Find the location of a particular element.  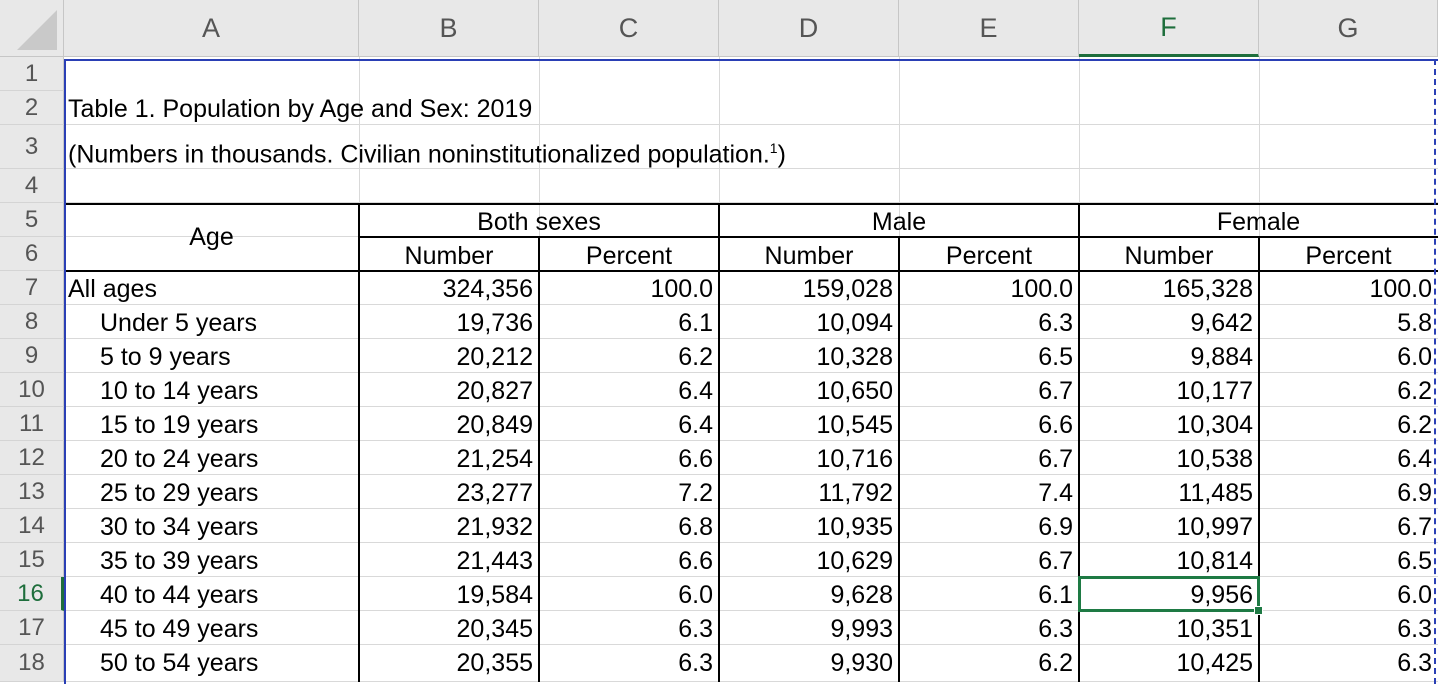

row-header-10: 10 is located at coordinates (32, 390).